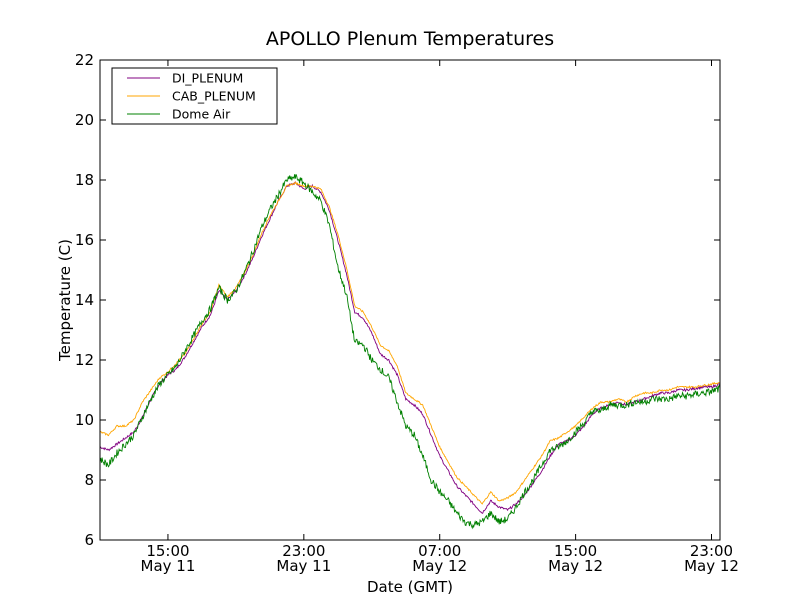  I want to click on y-tick-label: 10, so click(84, 420).